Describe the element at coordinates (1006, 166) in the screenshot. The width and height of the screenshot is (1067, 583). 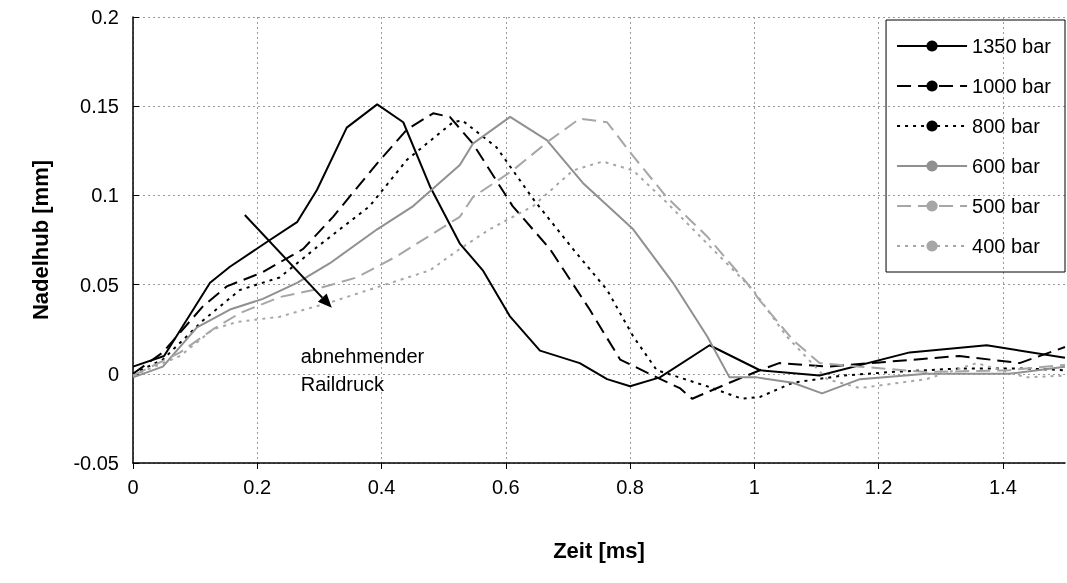
I see `legend-label: 600 bar` at that location.